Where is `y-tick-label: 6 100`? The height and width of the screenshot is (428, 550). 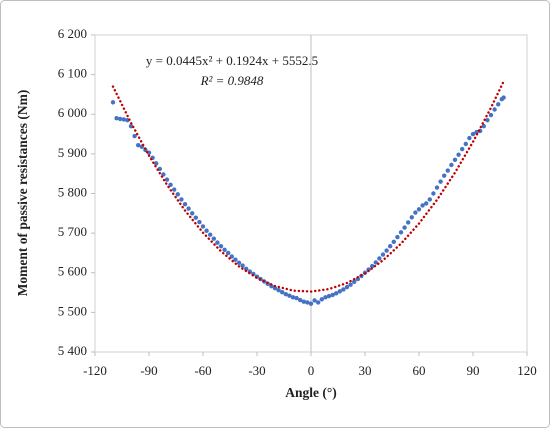 y-tick-label: 6 100 is located at coordinates (72, 73).